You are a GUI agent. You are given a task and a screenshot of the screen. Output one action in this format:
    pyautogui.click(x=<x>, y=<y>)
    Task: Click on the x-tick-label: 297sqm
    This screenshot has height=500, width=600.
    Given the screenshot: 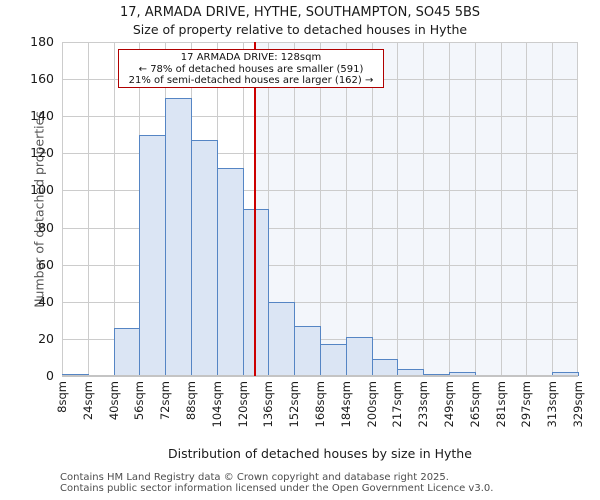 What is the action you would take?
    pyautogui.click(x=526, y=404)
    